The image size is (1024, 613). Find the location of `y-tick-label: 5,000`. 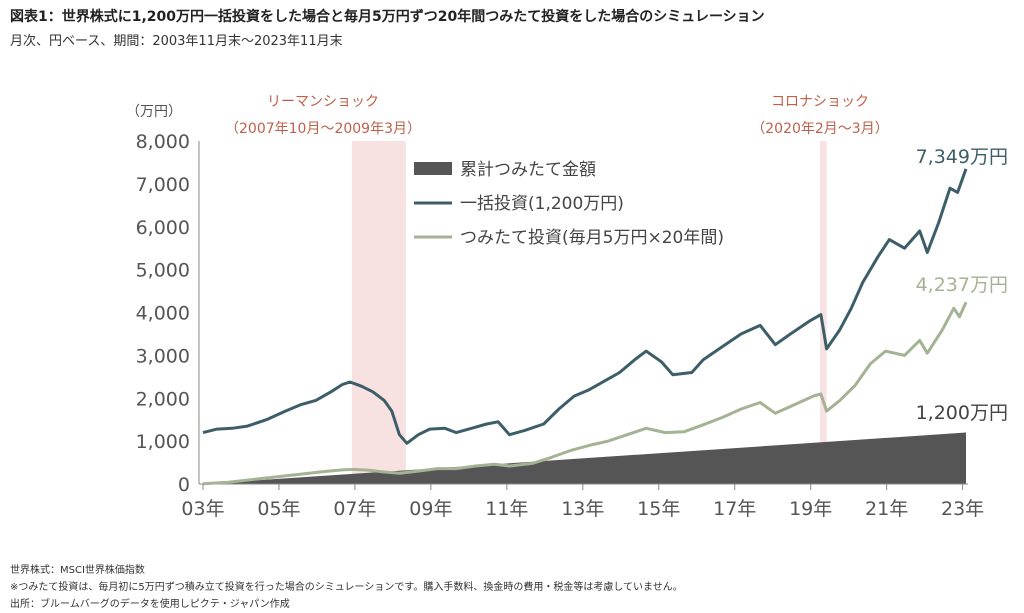

y-tick-label: 5,000 is located at coordinates (163, 271).